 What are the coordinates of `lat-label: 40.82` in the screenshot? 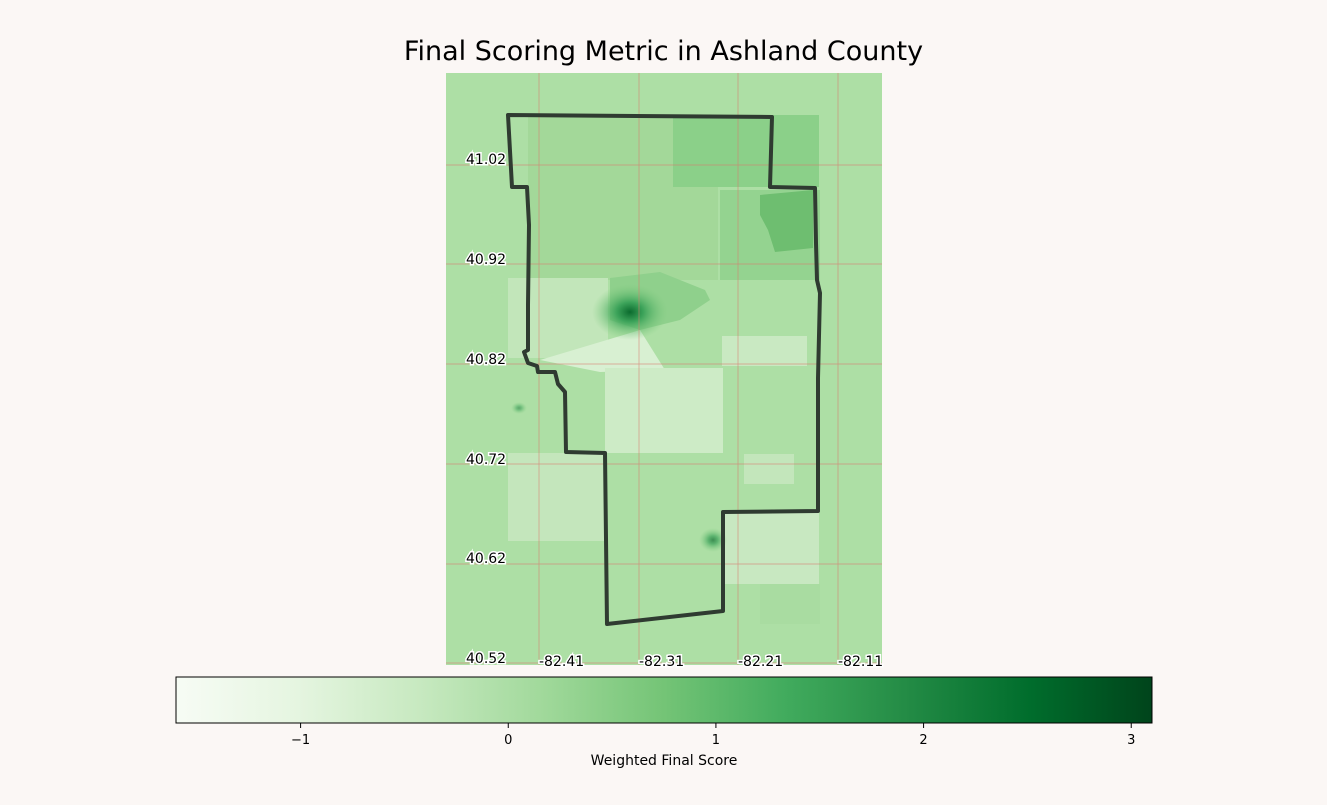 It's located at (486, 360).